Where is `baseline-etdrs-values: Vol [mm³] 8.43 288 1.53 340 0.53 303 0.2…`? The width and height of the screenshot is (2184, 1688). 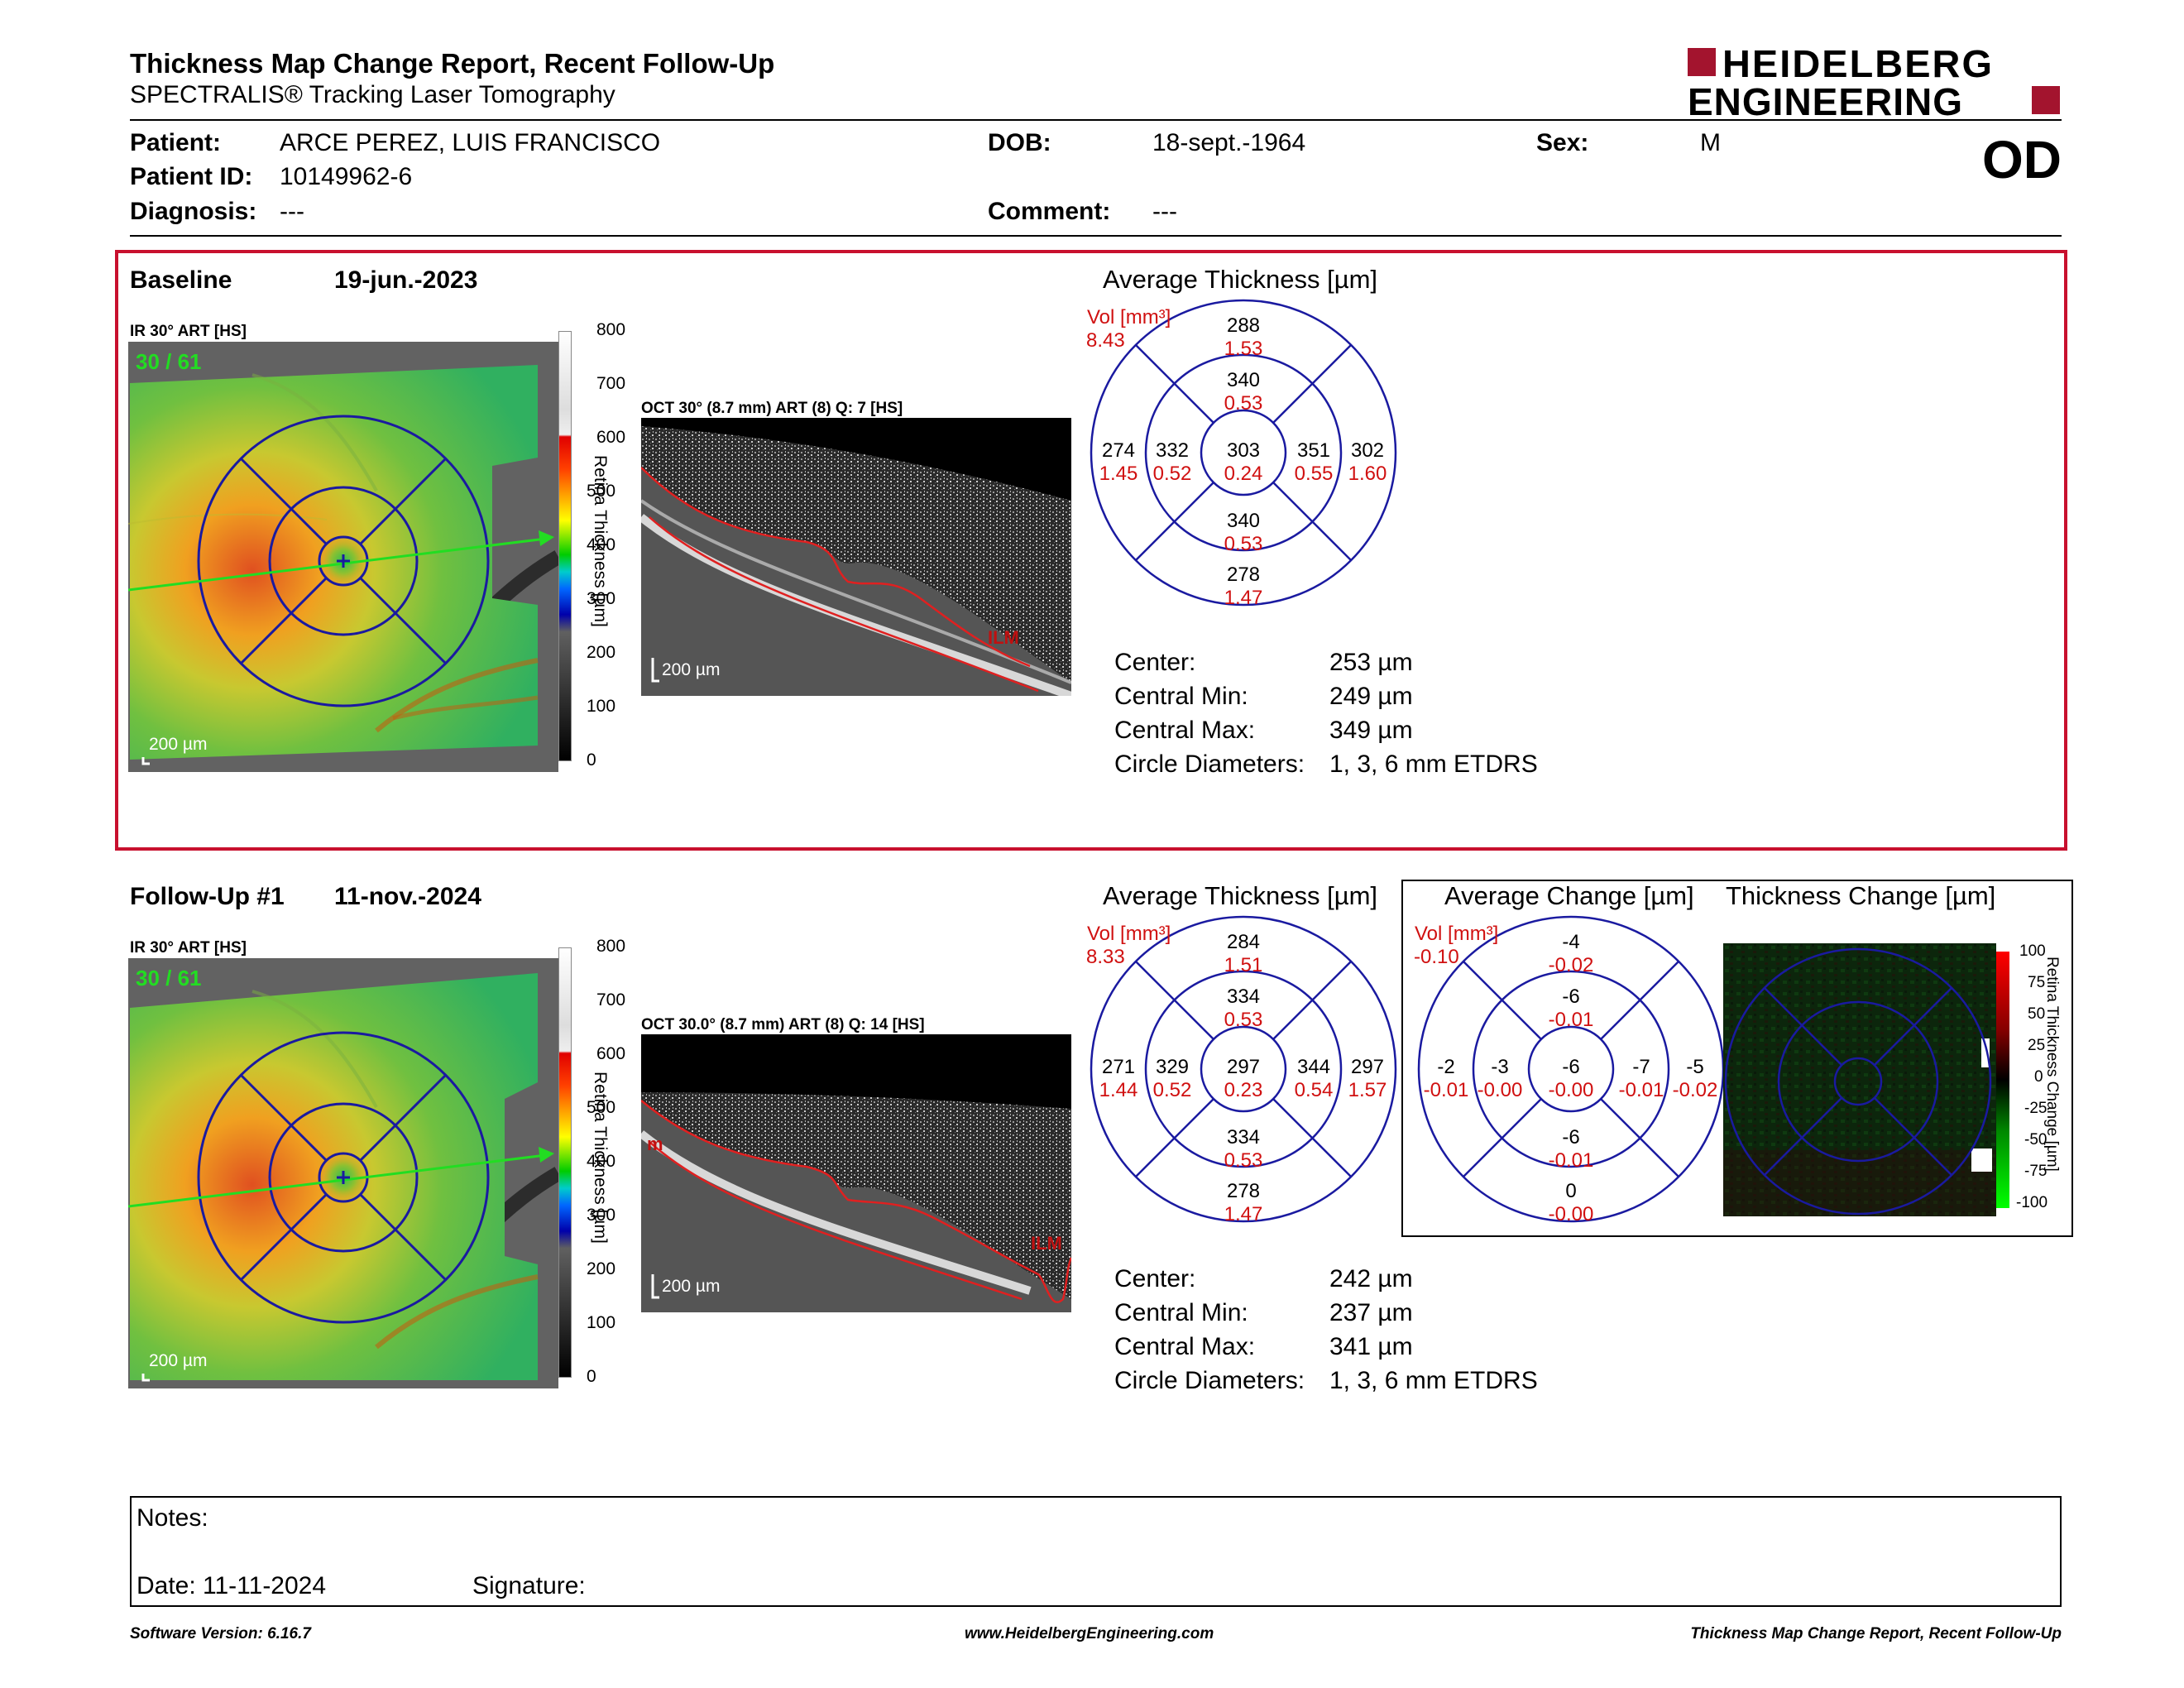
baseline-etdrs-values: Vol [mm³] 8.43 288 1.53 340 0.53 303 0.2… is located at coordinates (1249, 459).